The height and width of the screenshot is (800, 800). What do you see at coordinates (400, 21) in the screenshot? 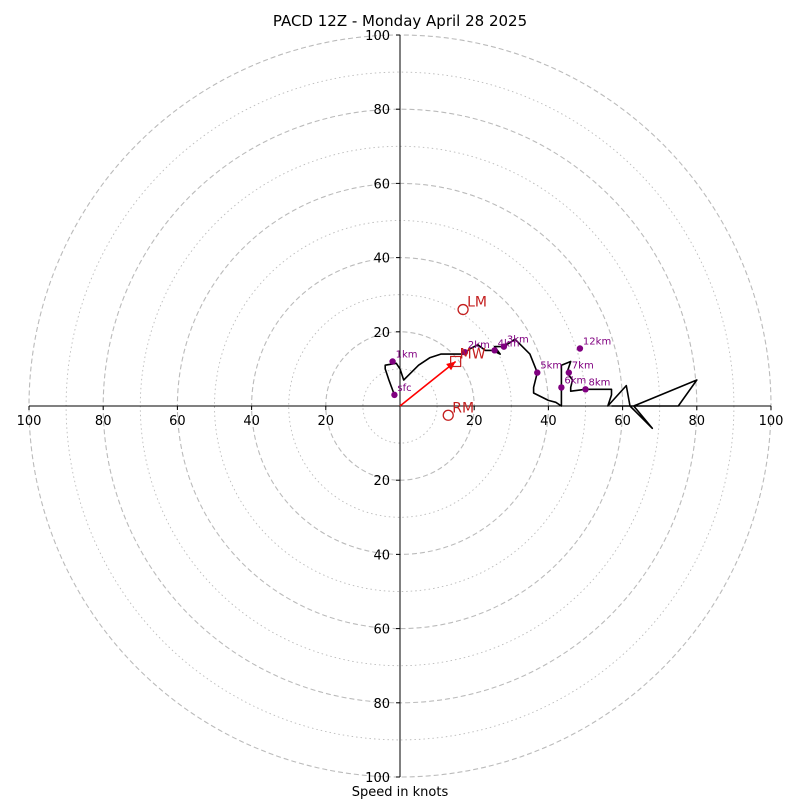
I see `chart-title: PACD 12Z - Monday April 28 2025` at bounding box center [400, 21].